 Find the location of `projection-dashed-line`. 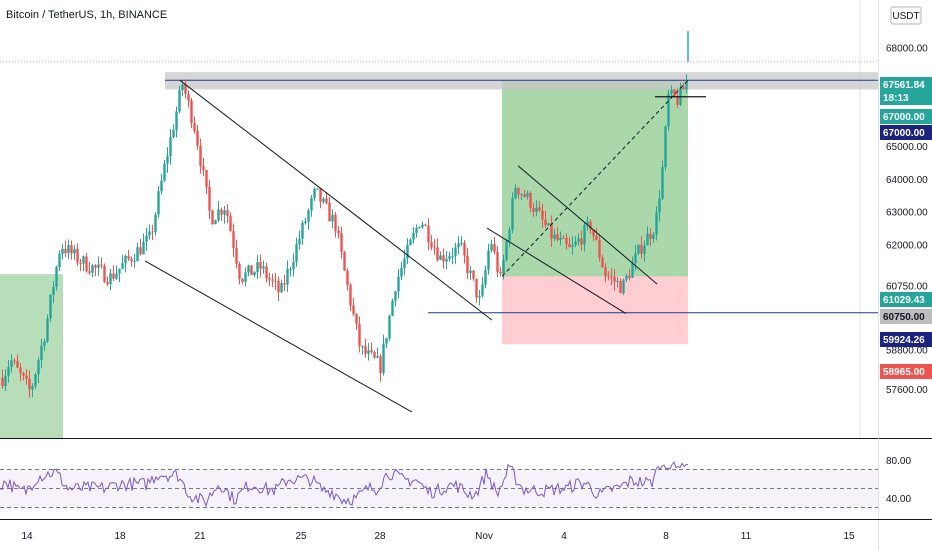

projection-dashed-line is located at coordinates (595, 178).